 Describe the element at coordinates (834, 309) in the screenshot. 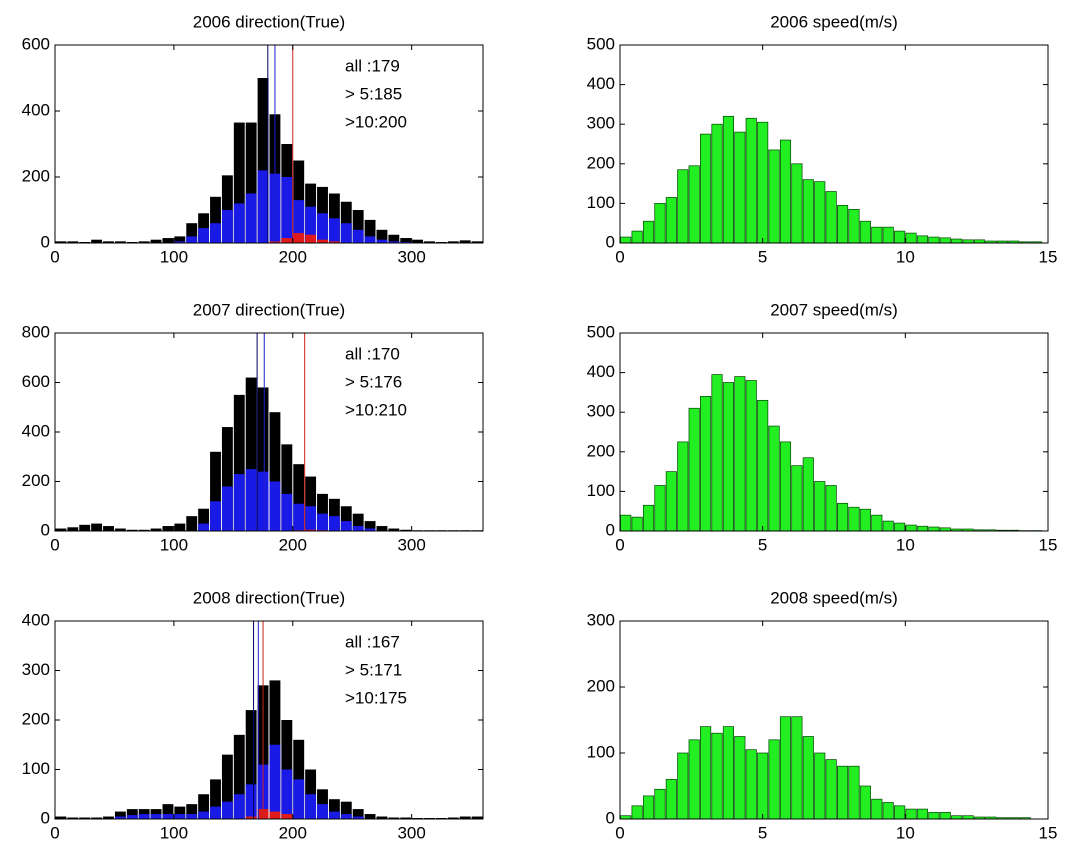

I see `chart-title: 2007 speed(m/s)` at that location.